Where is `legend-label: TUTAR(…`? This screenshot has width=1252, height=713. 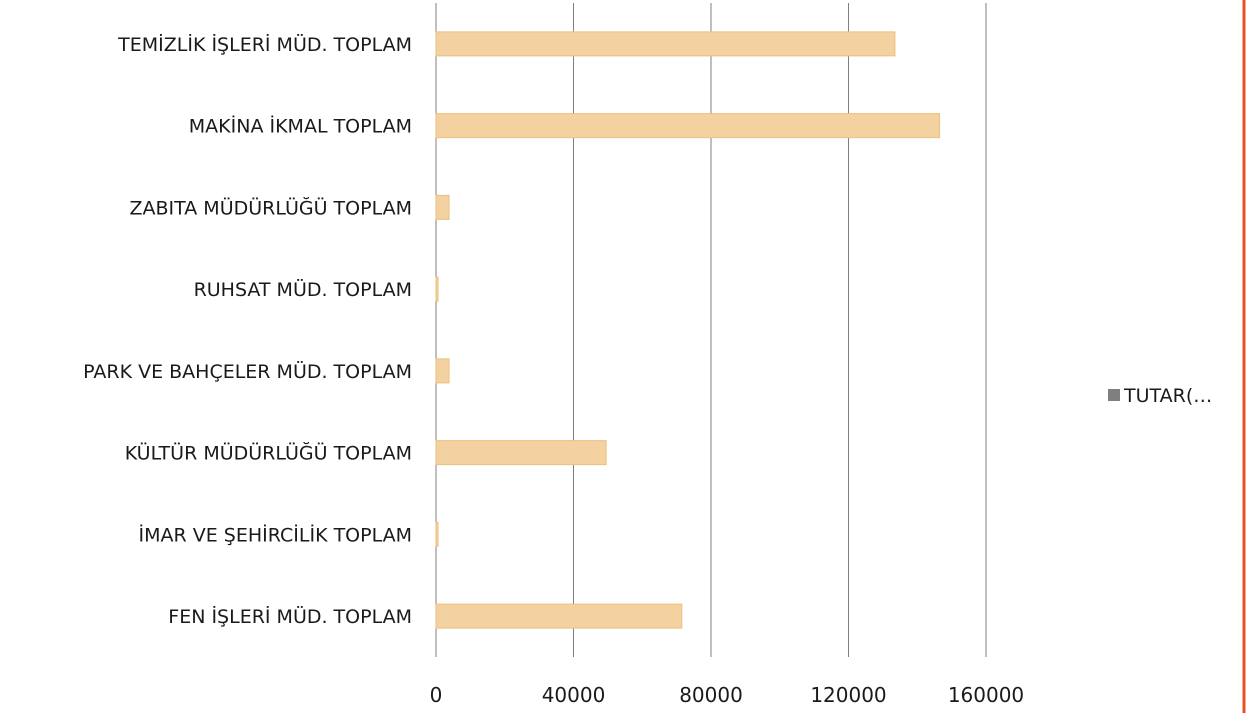
legend-label: TUTAR(… is located at coordinates (1167, 396).